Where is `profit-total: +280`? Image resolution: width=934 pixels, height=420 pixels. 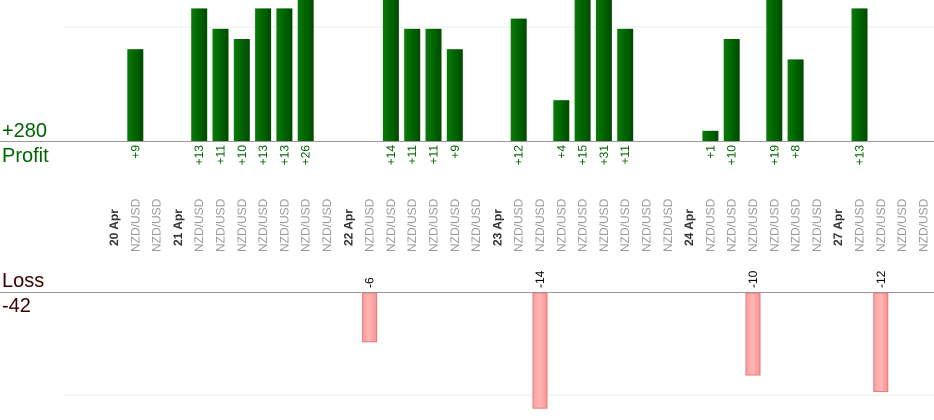
profit-total: +280 is located at coordinates (25, 131).